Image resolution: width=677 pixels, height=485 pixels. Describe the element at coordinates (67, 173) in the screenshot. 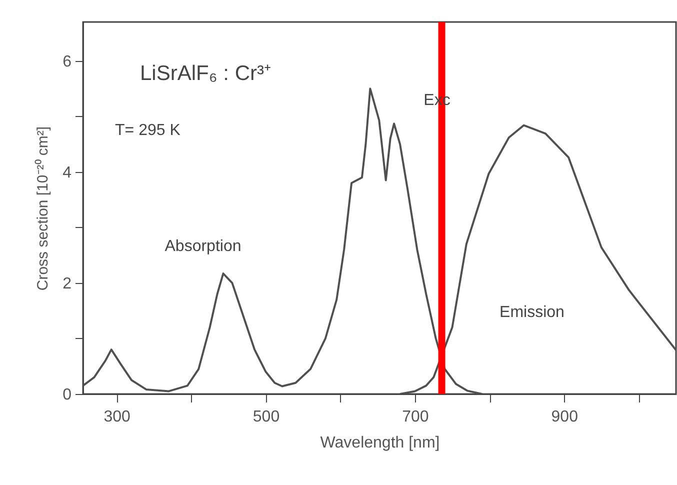

I see `y-tick-label: 4` at that location.